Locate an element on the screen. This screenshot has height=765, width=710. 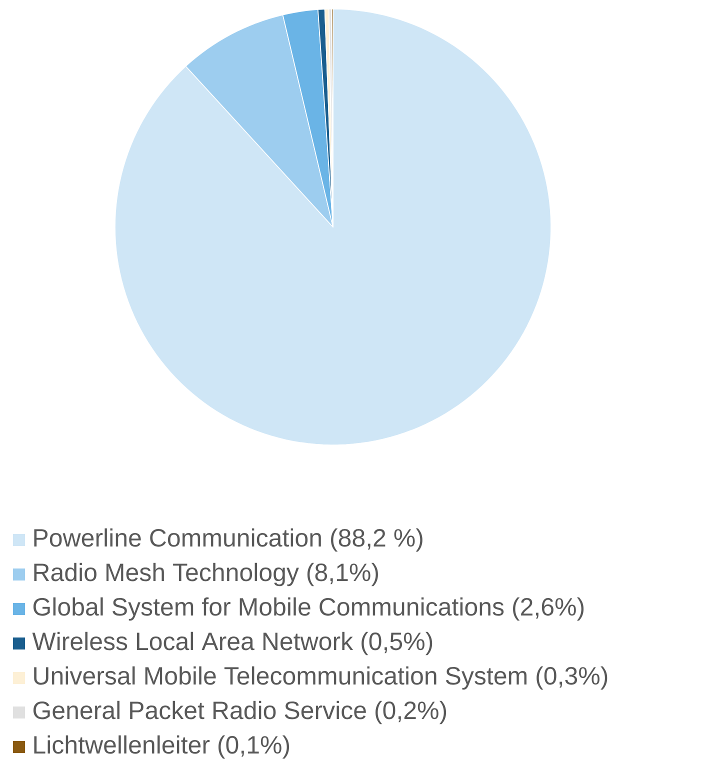
legend-label: Universal Mobile Telecommunication System (0,3%) is located at coordinates (321, 678).